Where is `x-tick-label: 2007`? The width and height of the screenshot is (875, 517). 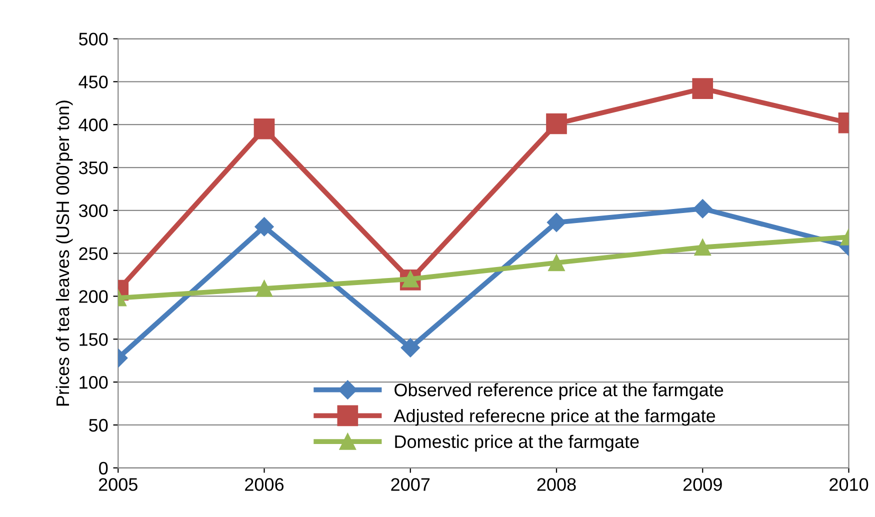
x-tick-label: 2007 is located at coordinates (410, 484).